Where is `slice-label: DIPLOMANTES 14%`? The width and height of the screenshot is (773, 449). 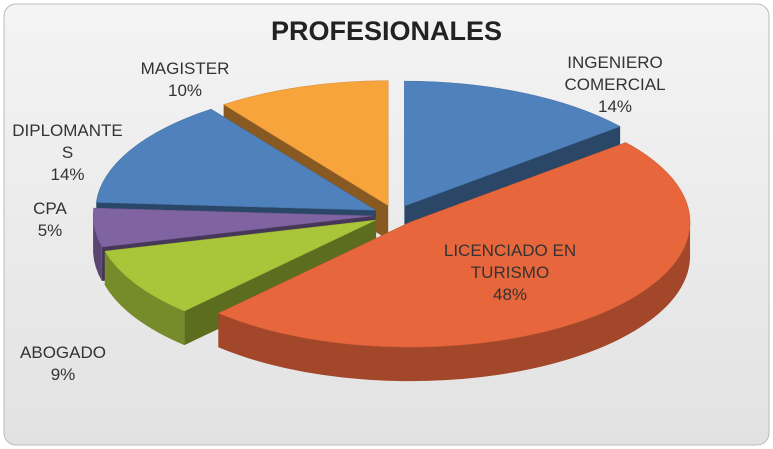 slice-label: DIPLOMANTES 14% is located at coordinates (67, 153).